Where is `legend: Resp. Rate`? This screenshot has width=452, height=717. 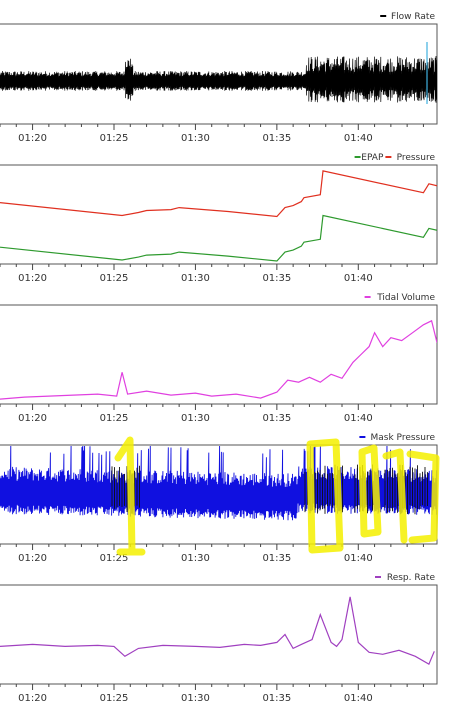 legend: Resp. Rate is located at coordinates (405, 578).